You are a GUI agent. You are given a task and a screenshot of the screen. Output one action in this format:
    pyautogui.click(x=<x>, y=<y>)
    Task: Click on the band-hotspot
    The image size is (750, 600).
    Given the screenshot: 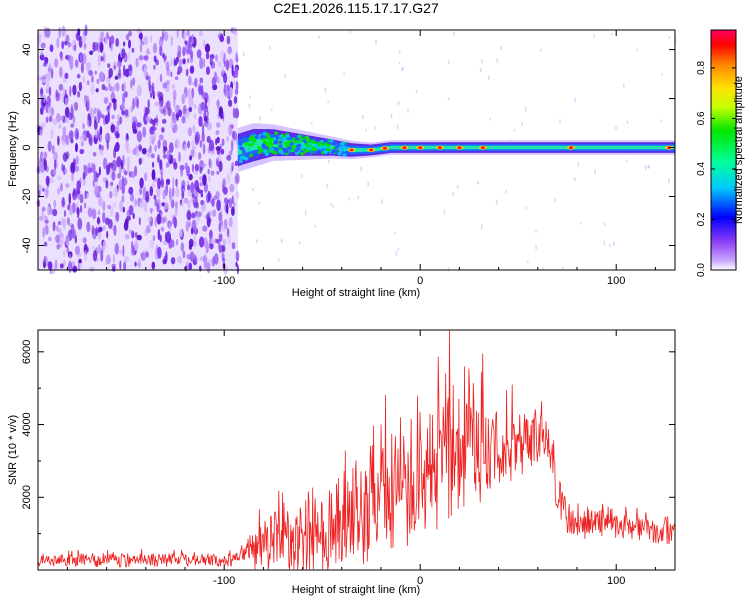 What is the action you would take?
    pyautogui.click(x=571, y=148)
    